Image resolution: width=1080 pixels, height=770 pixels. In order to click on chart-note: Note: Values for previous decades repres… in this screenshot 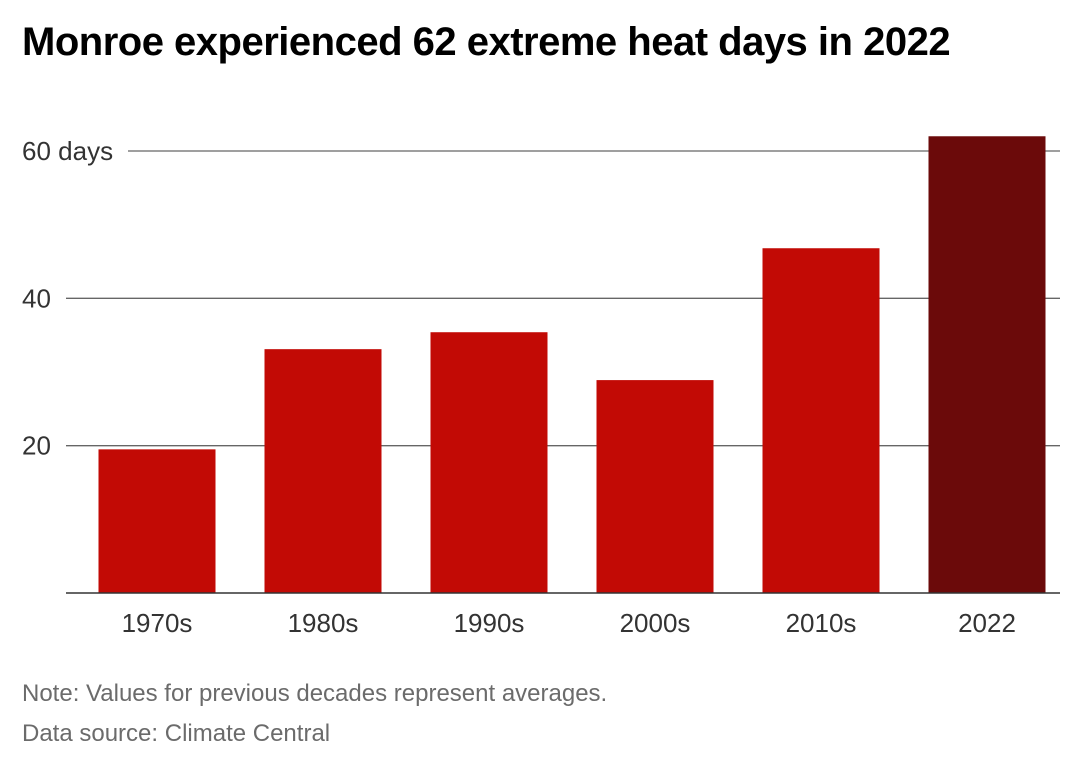, I will do `click(315, 693)`.